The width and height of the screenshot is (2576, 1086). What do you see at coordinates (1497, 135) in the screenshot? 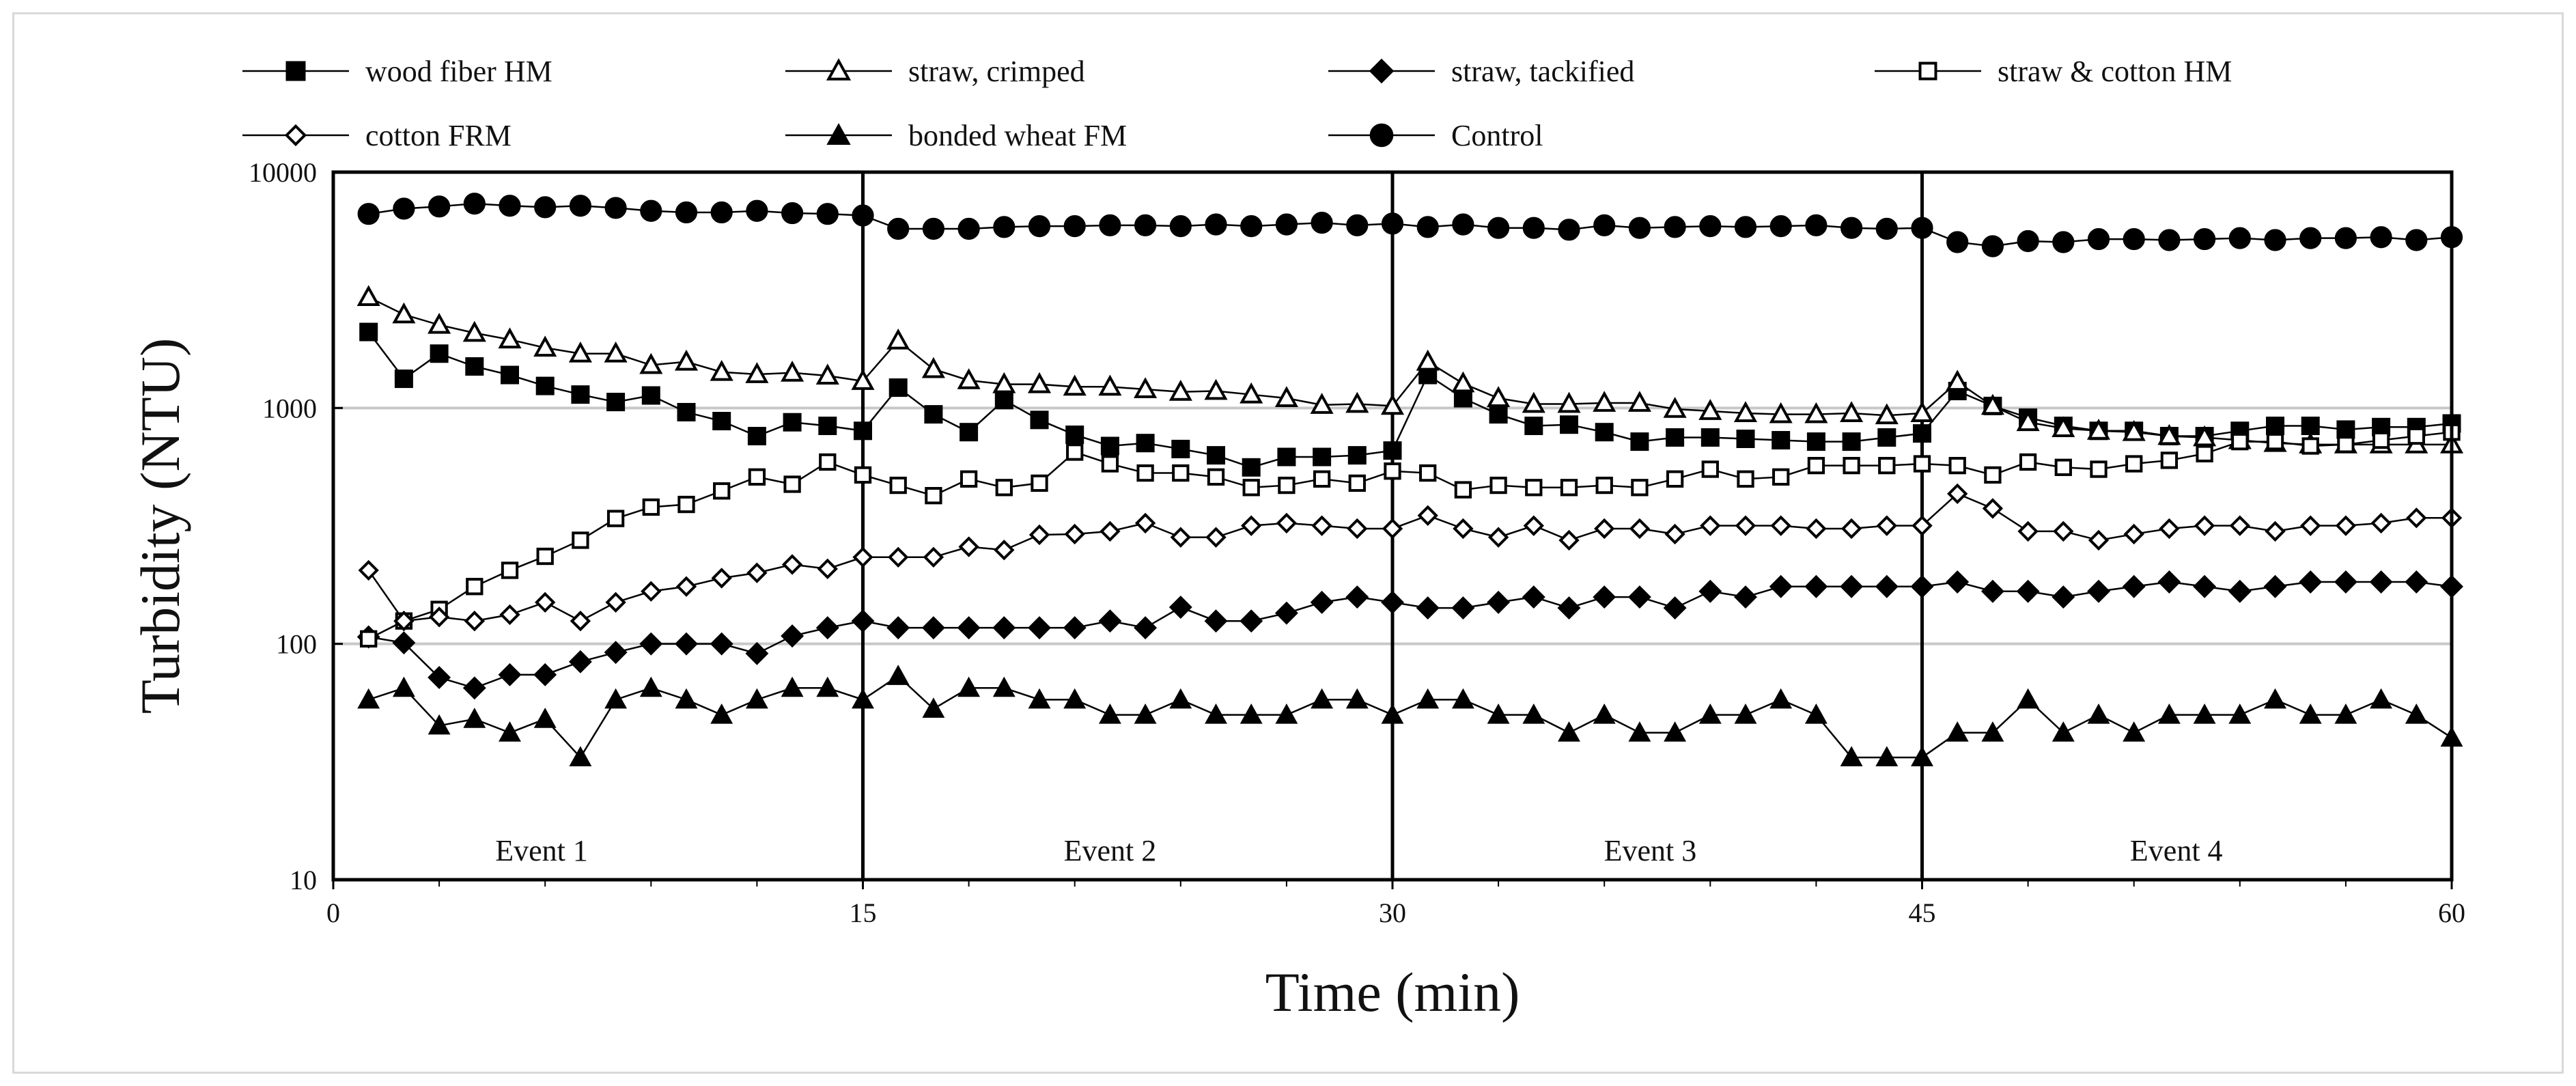
I see `legend-label: Control` at bounding box center [1497, 135].